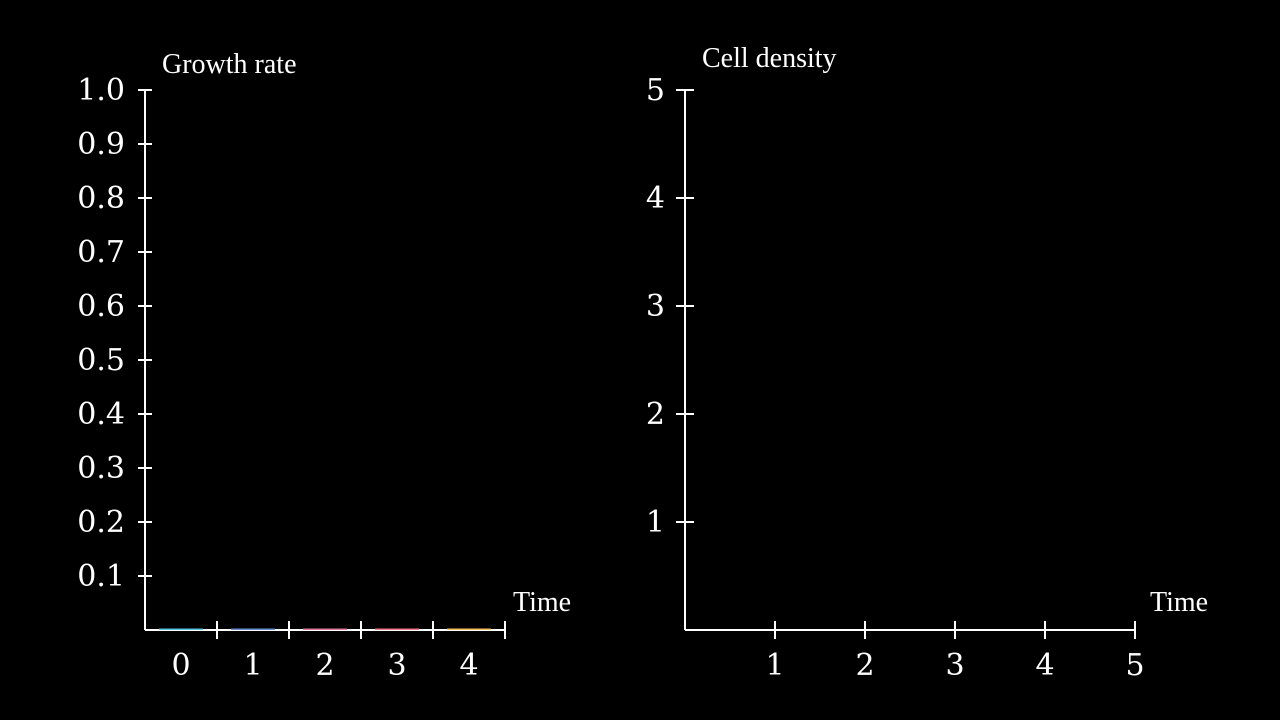  I want to click on left-x-tick-label: 0, so click(180, 665).